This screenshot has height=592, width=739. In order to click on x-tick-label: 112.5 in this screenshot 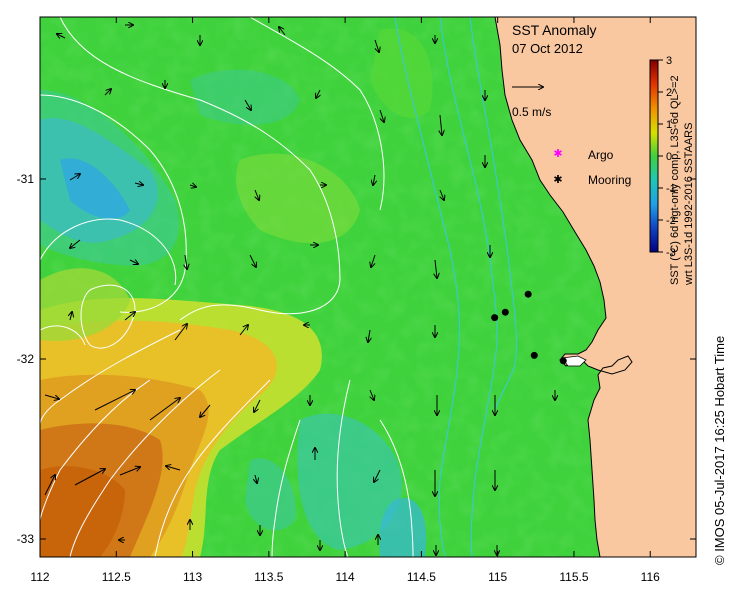, I will do `click(116, 577)`.